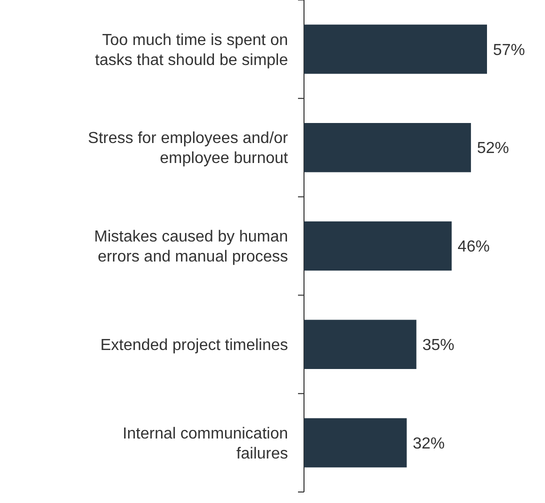 This screenshot has width=545, height=503. Describe the element at coordinates (509, 50) in the screenshot. I see `data-label: 57%` at that location.